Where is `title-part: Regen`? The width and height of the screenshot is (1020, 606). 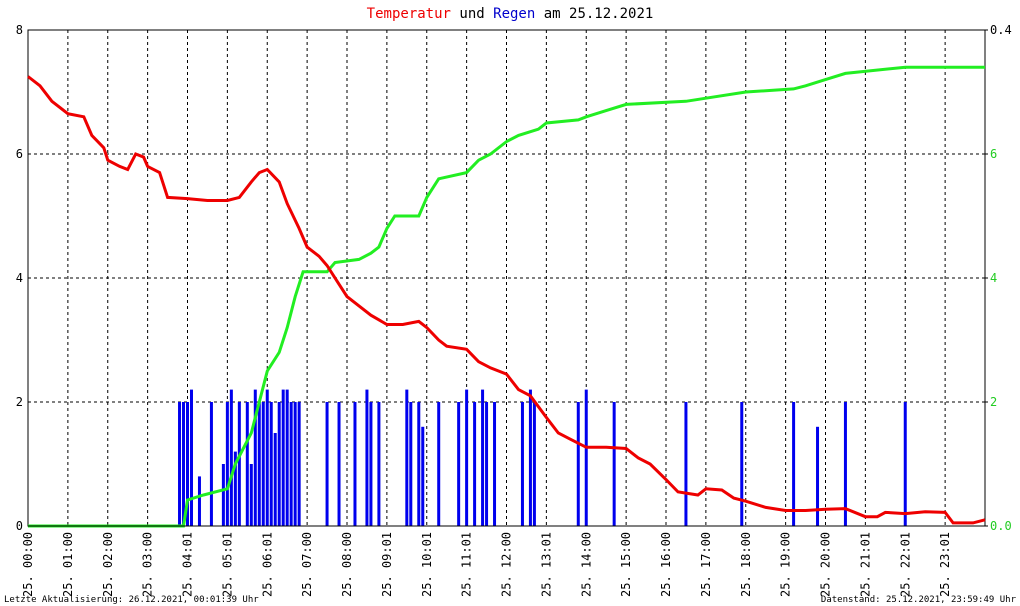 title-part: Regen is located at coordinates (514, 14).